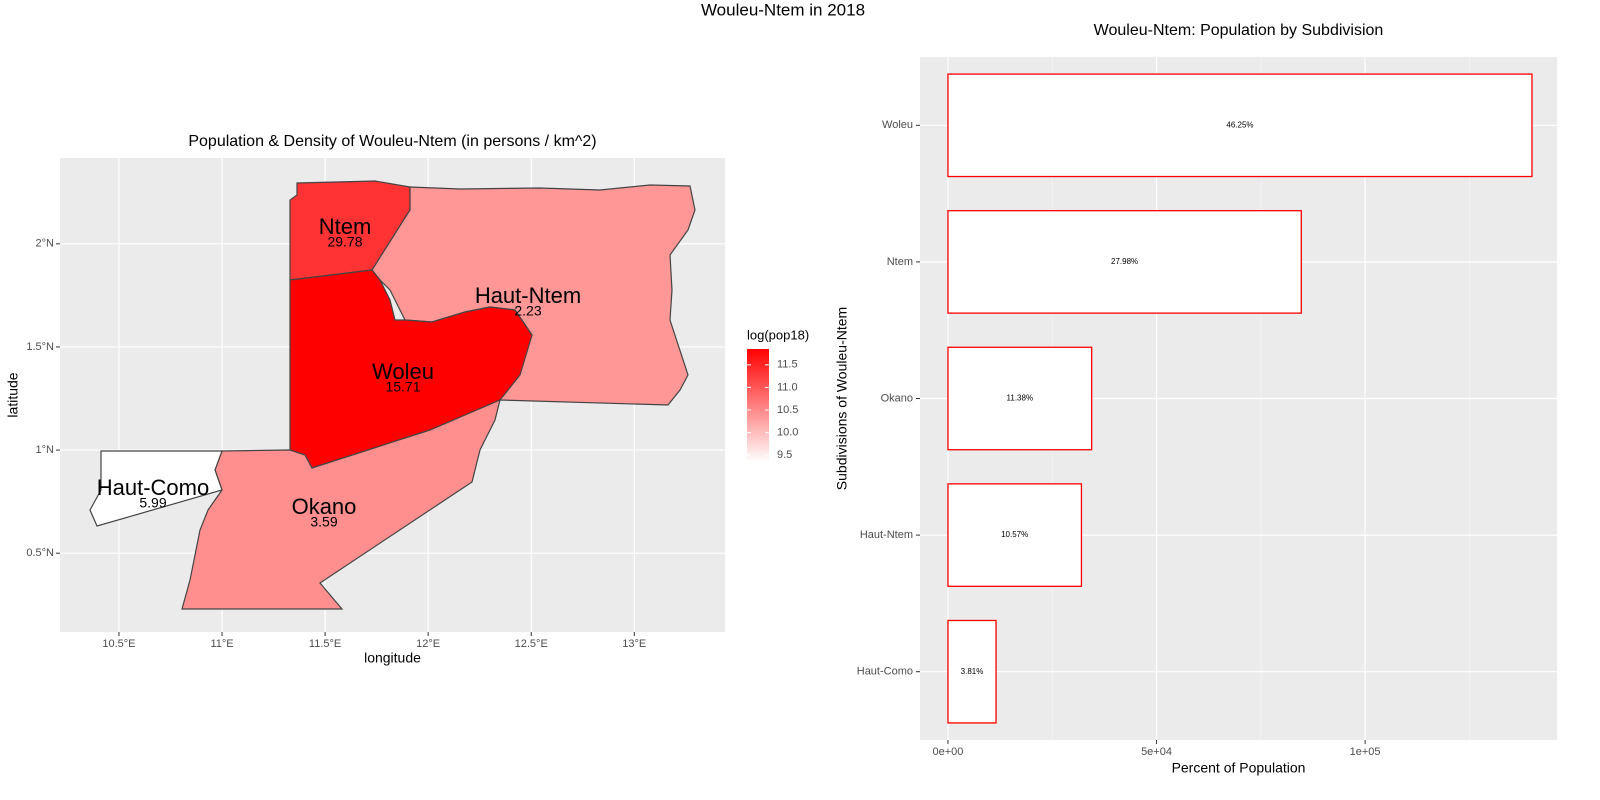  I want to click on bar-label: 46.25%, so click(1239, 124).